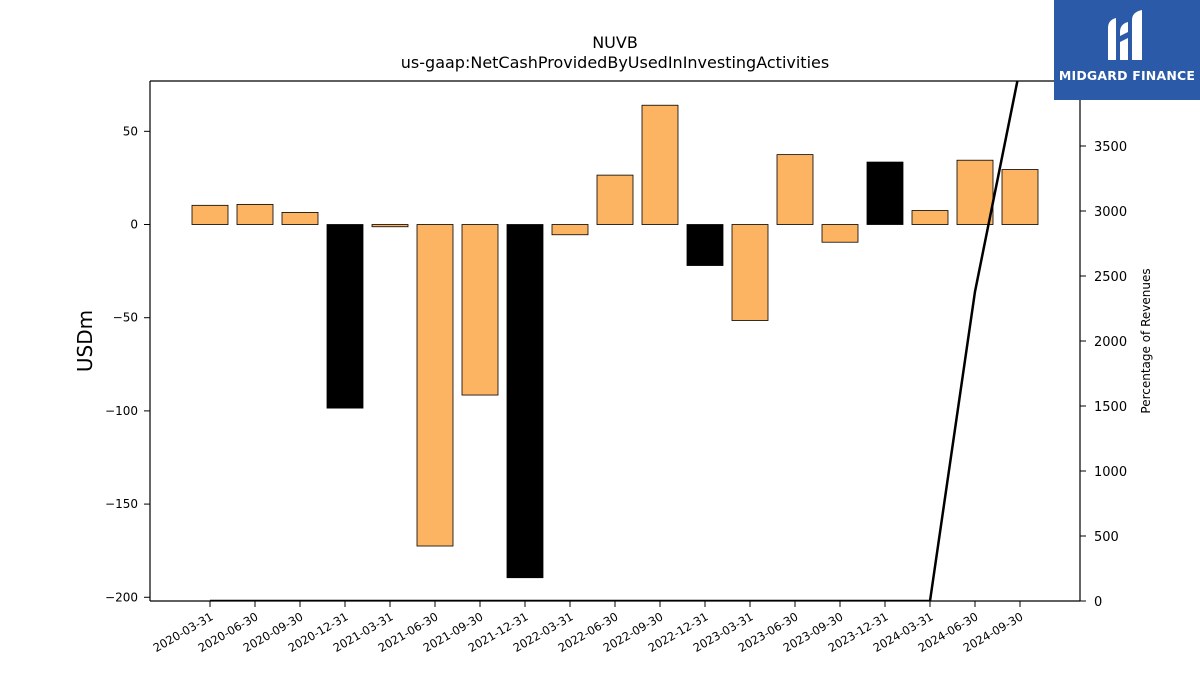 This screenshot has width=1200, height=675. What do you see at coordinates (1110, 212) in the screenshot?
I see `y2-tick-label: 3000` at bounding box center [1110, 212].